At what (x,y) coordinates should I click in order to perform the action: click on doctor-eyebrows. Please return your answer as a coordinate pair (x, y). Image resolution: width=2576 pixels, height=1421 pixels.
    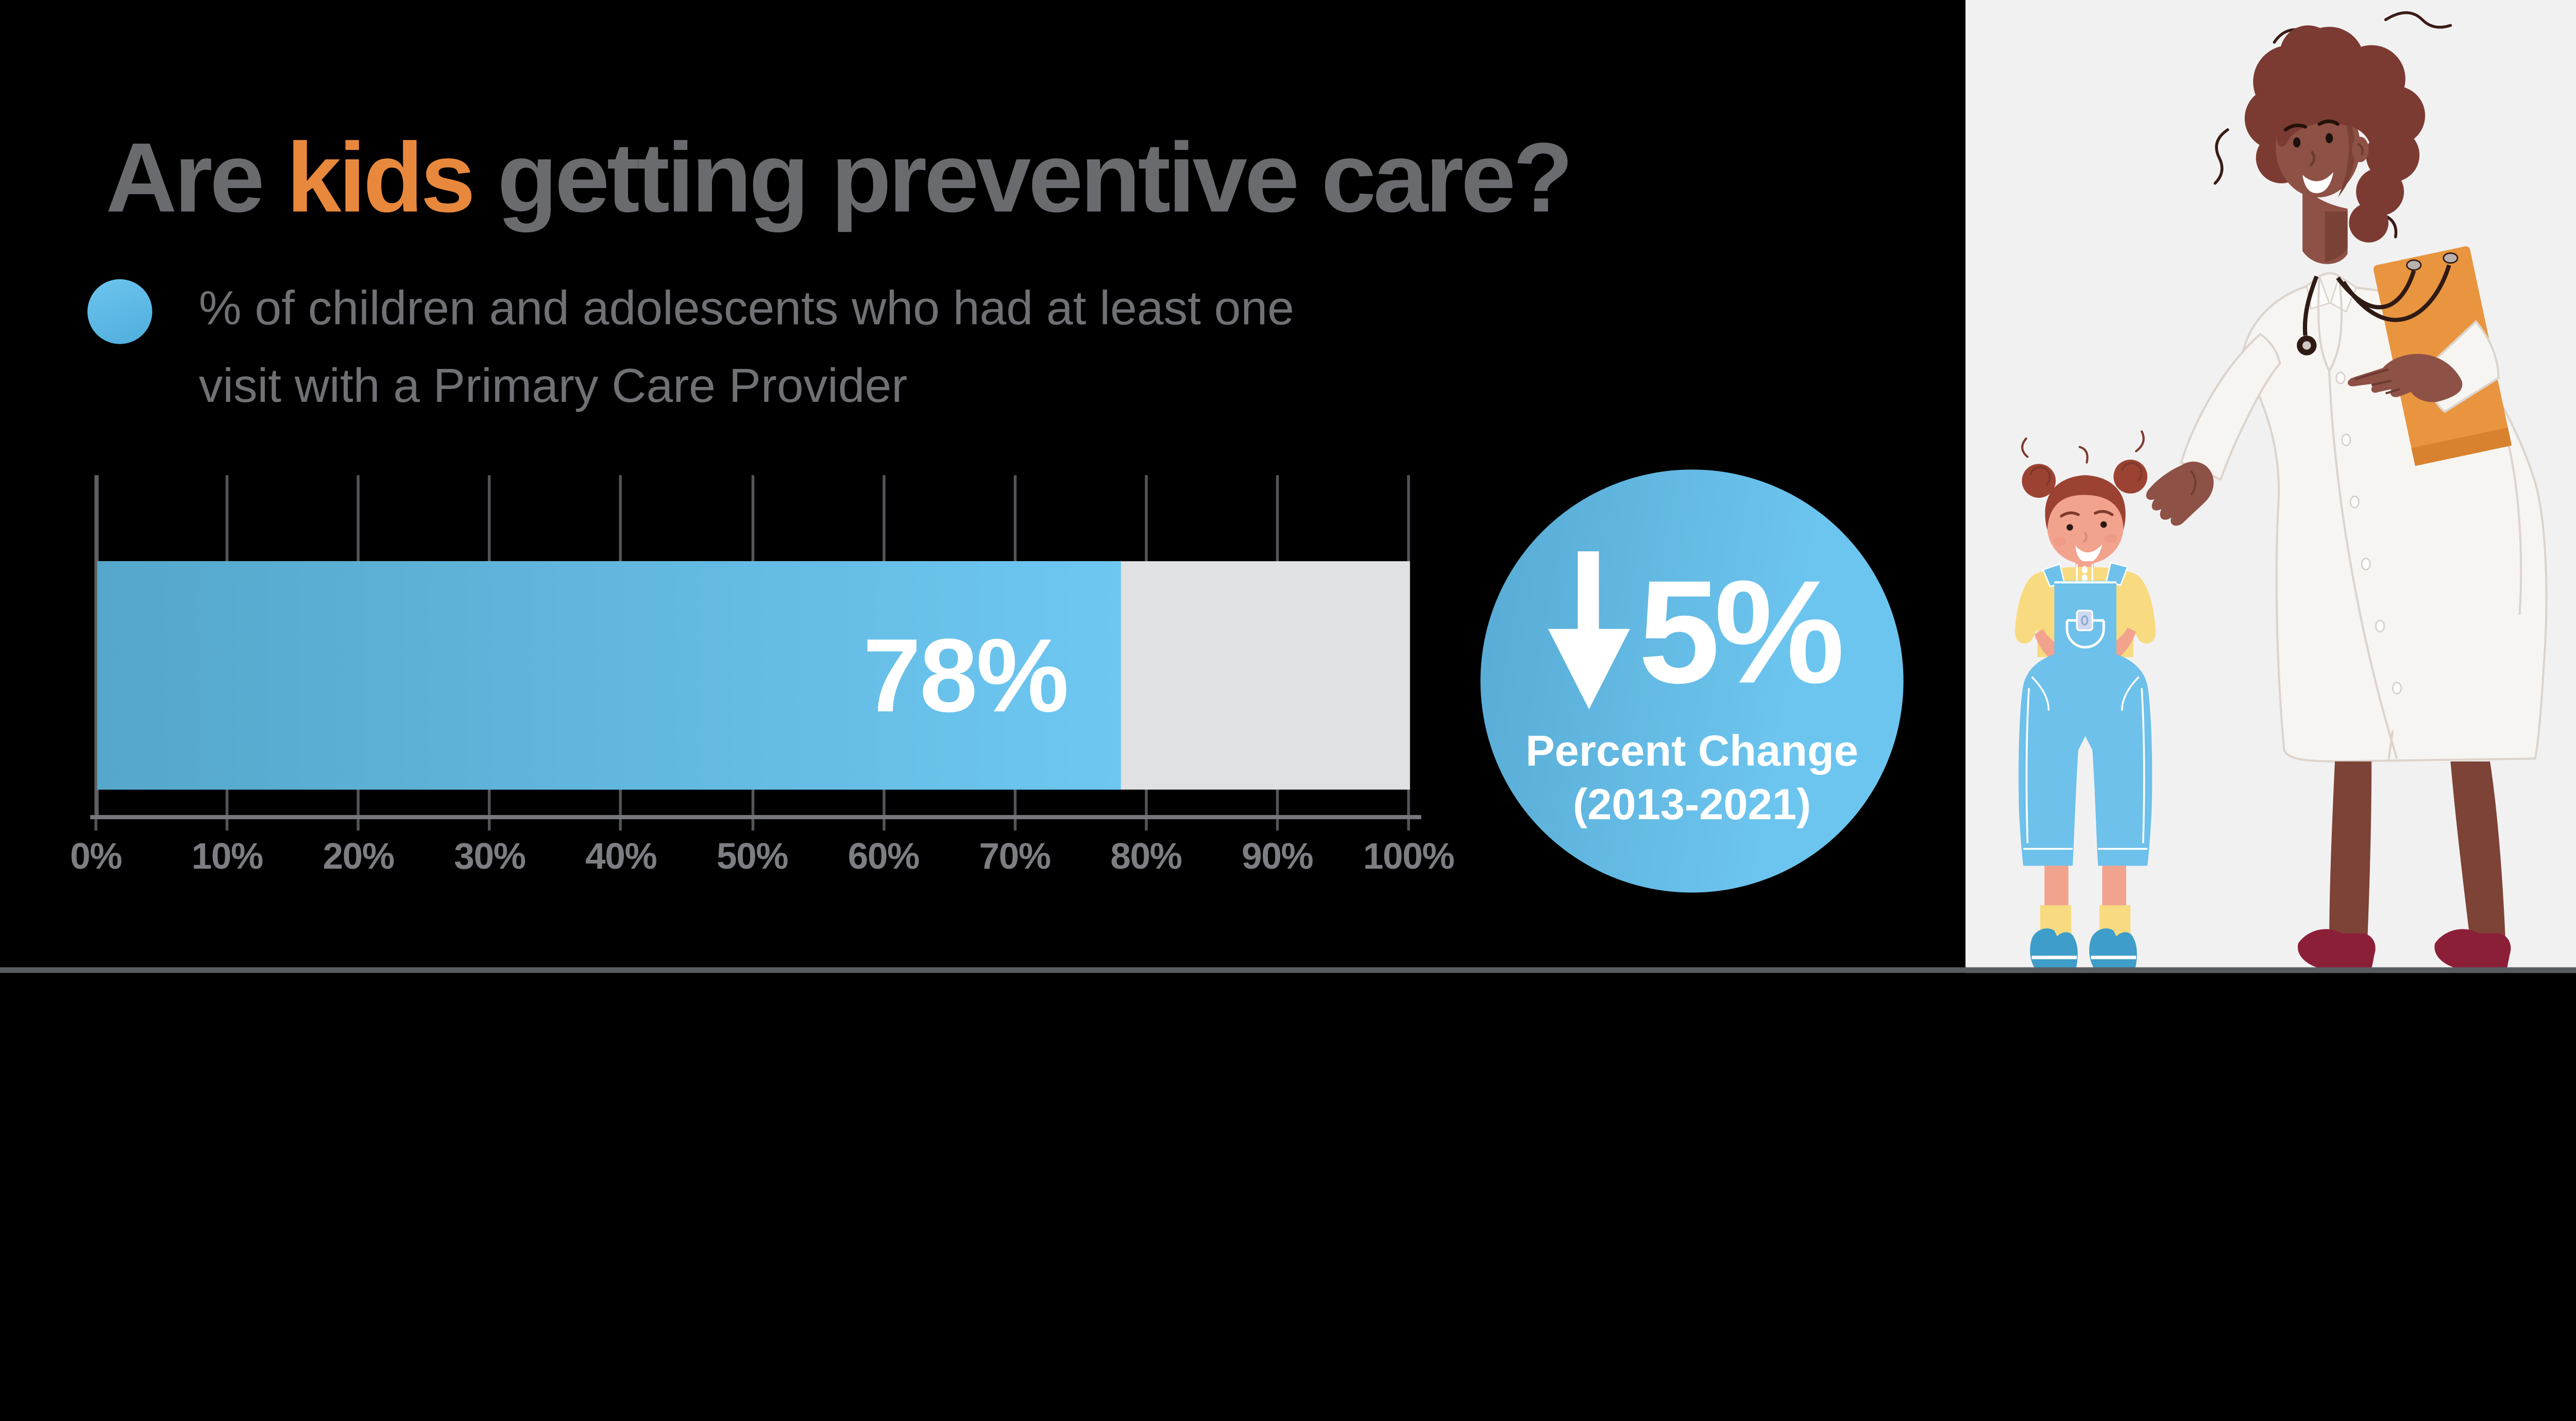
    Looking at the image, I should click on (2311, 126).